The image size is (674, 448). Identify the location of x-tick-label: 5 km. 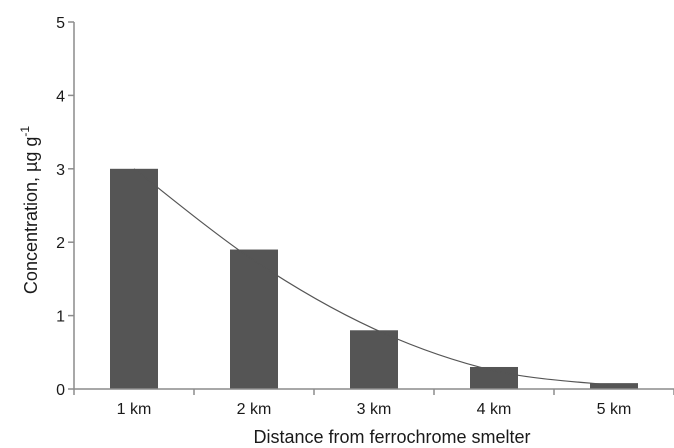
(614, 409).